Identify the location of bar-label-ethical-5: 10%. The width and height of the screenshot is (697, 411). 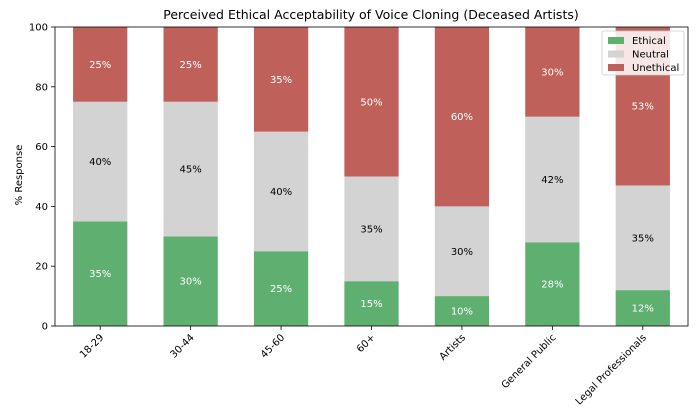
(462, 312).